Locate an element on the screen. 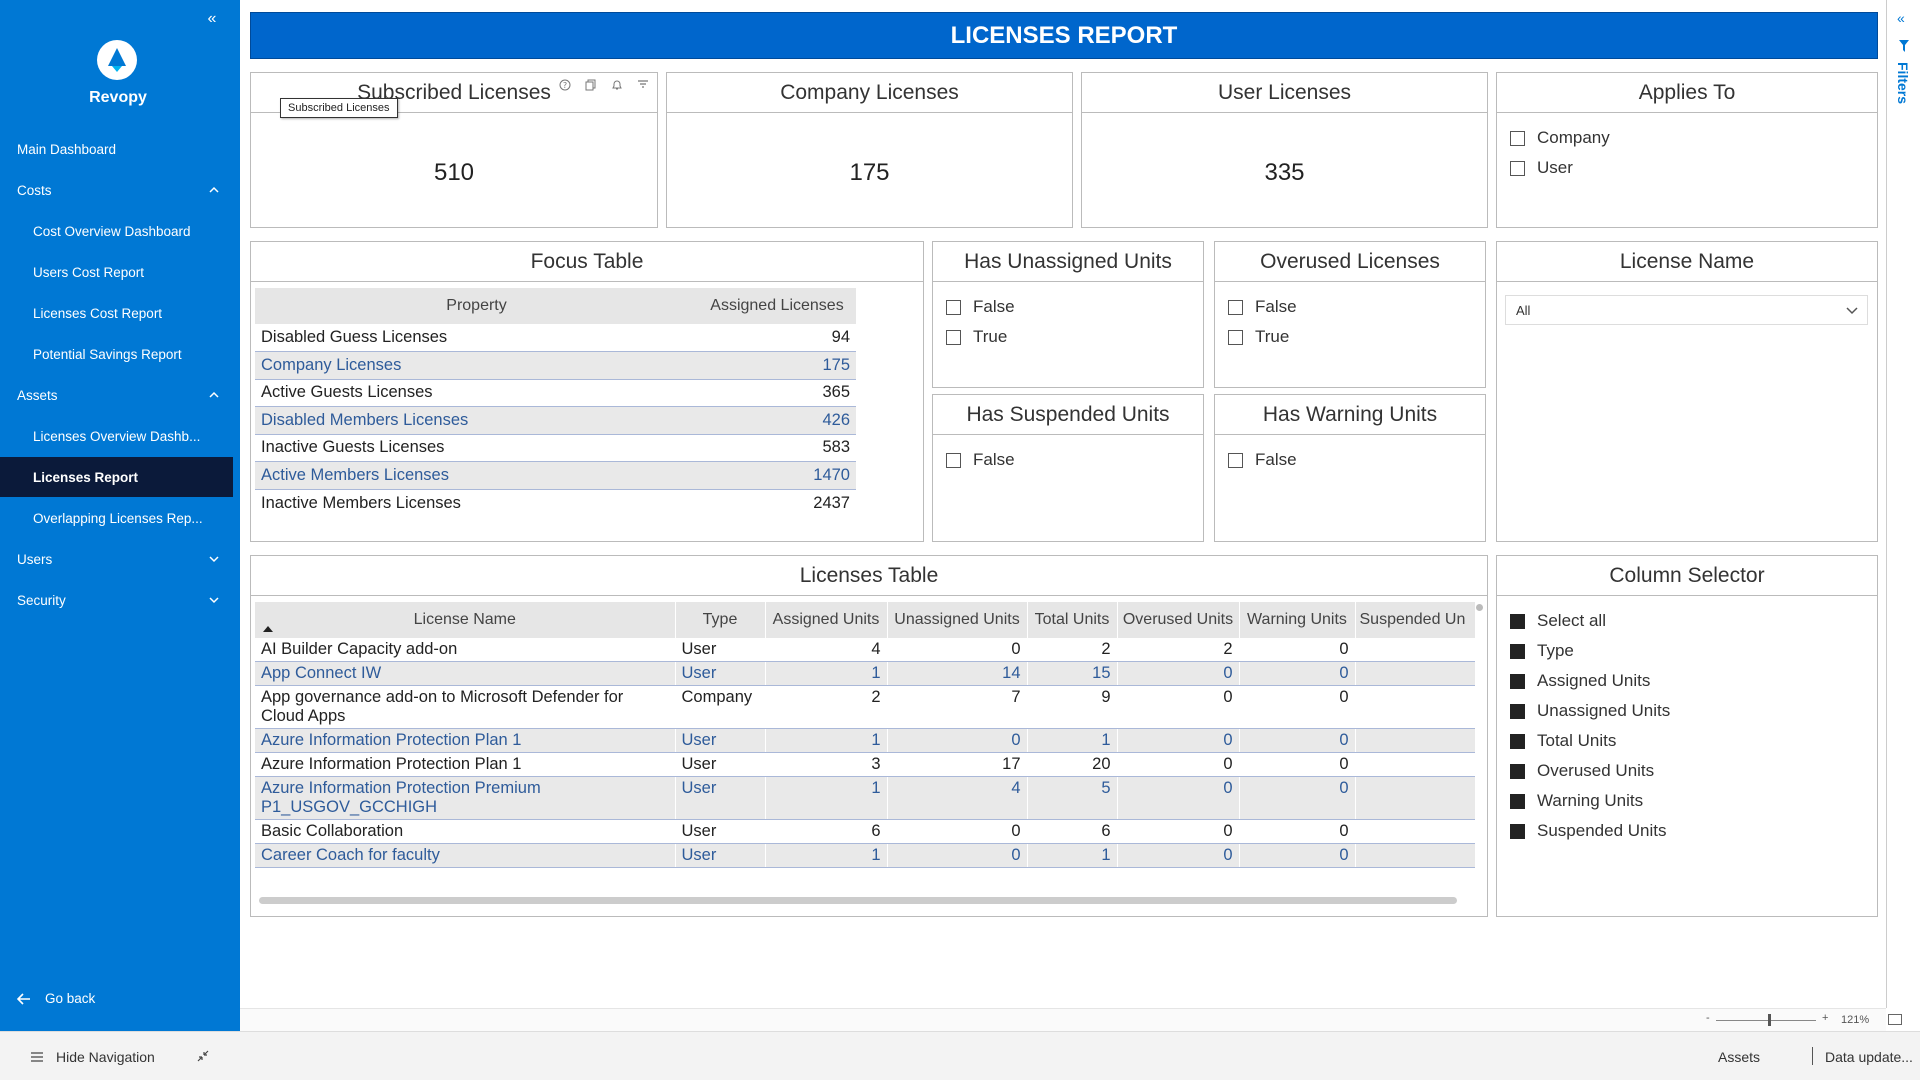 Image resolution: width=1920 pixels, height=1080 pixels. column-header-unassigned-units: Unassigned Units is located at coordinates (957, 620).